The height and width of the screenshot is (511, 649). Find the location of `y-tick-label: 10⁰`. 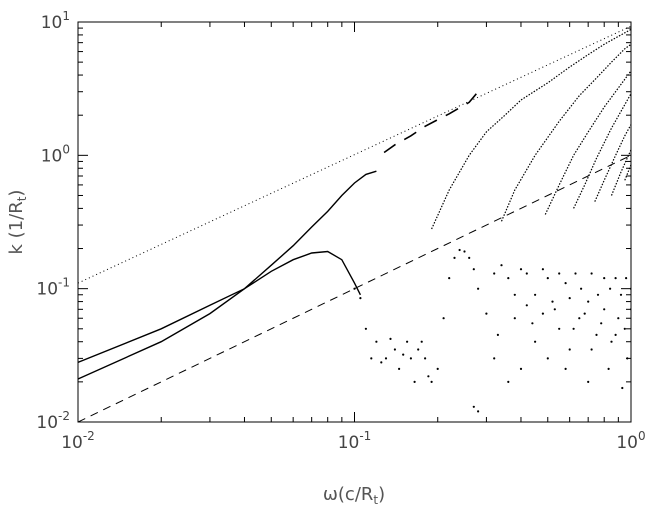

y-tick-label: 10⁰ is located at coordinates (55, 154).